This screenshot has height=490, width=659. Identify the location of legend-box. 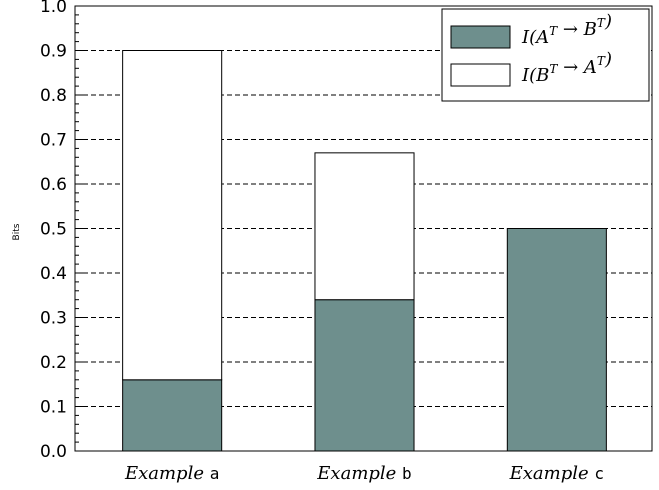
(545, 55).